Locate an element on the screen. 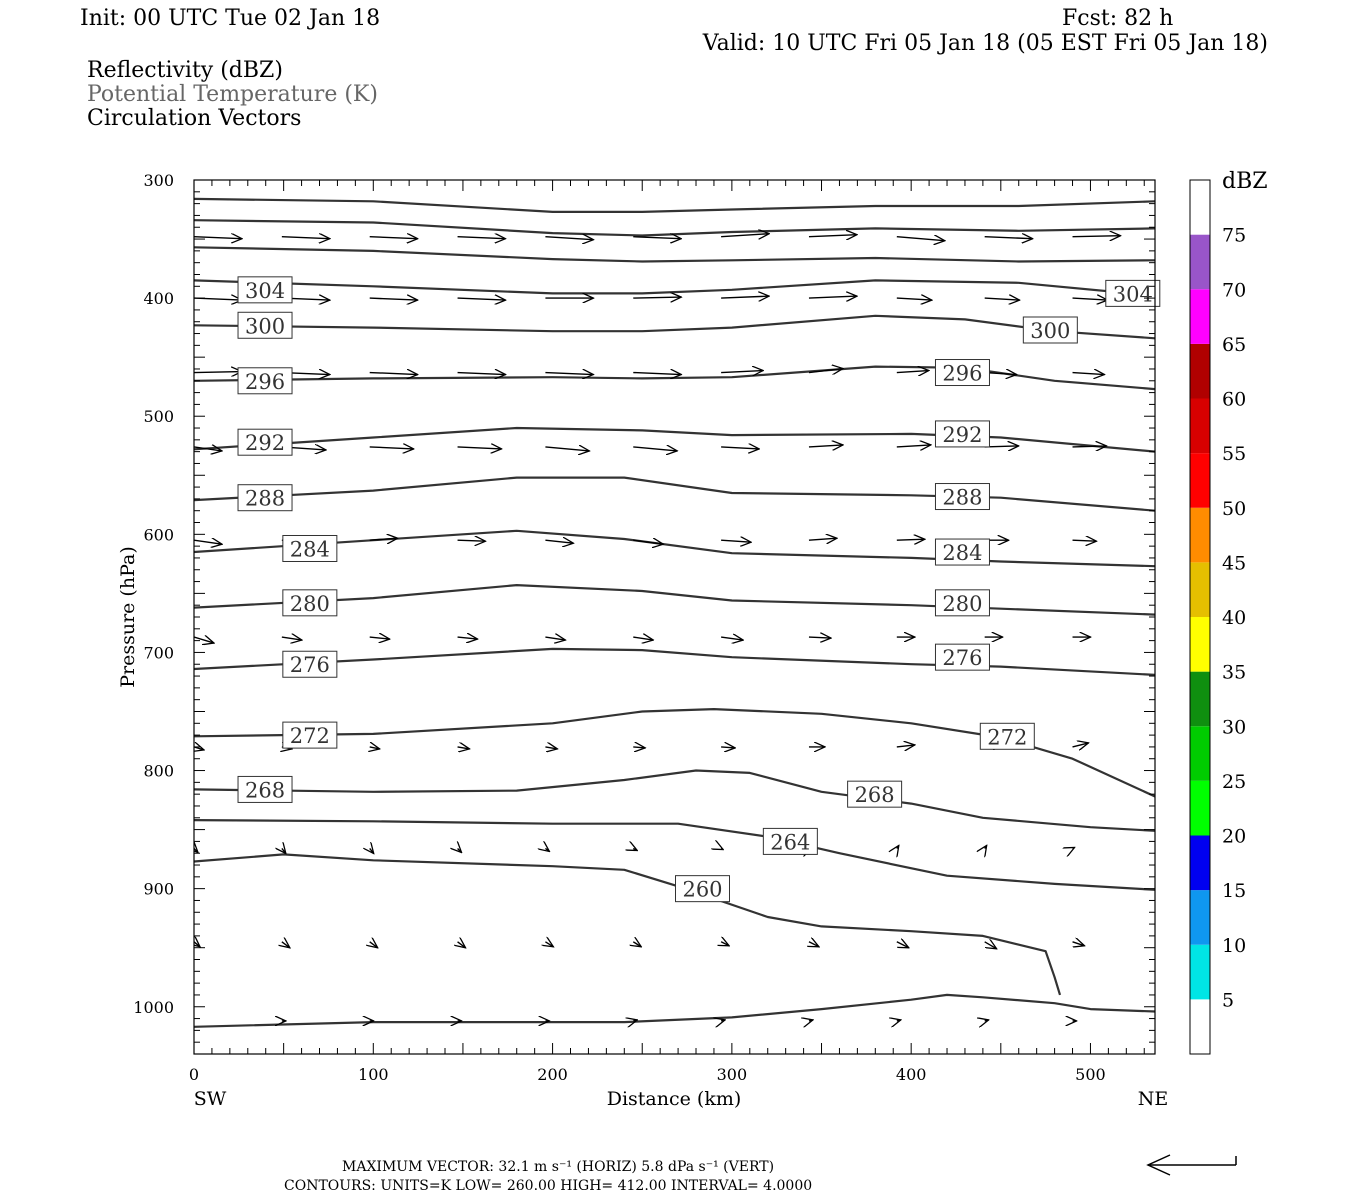  colorbar-label: 10 is located at coordinates (1234, 946).